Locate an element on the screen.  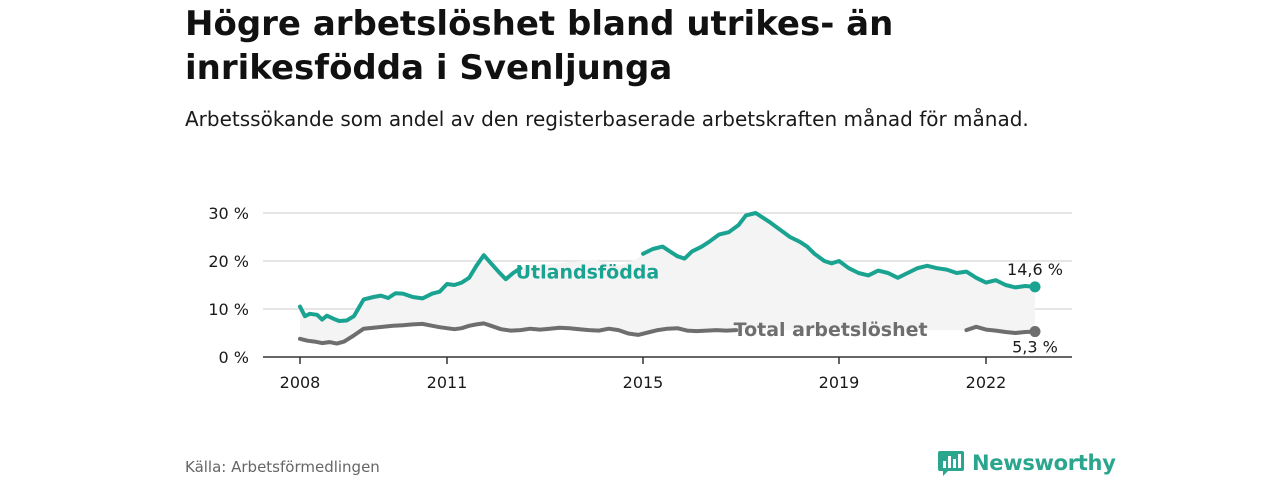
x-tick-label: 2019 is located at coordinates (839, 382).